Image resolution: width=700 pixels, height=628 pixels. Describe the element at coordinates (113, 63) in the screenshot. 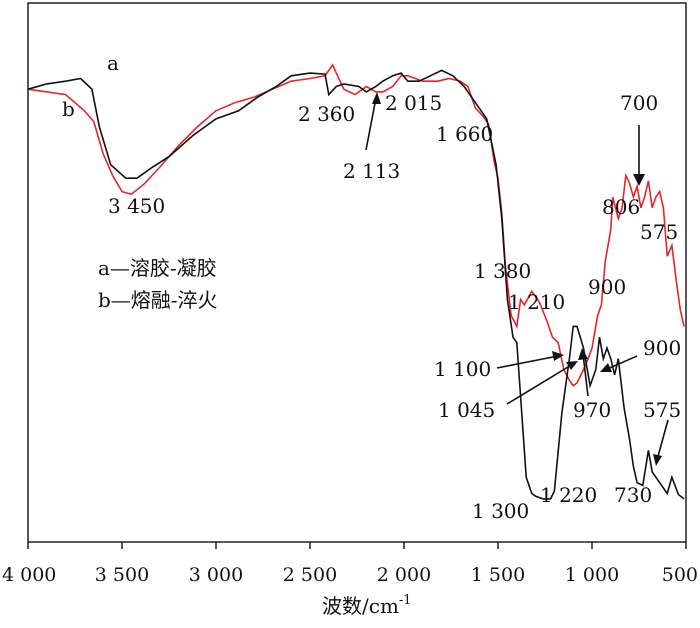

I see `series-a-tag: a` at that location.